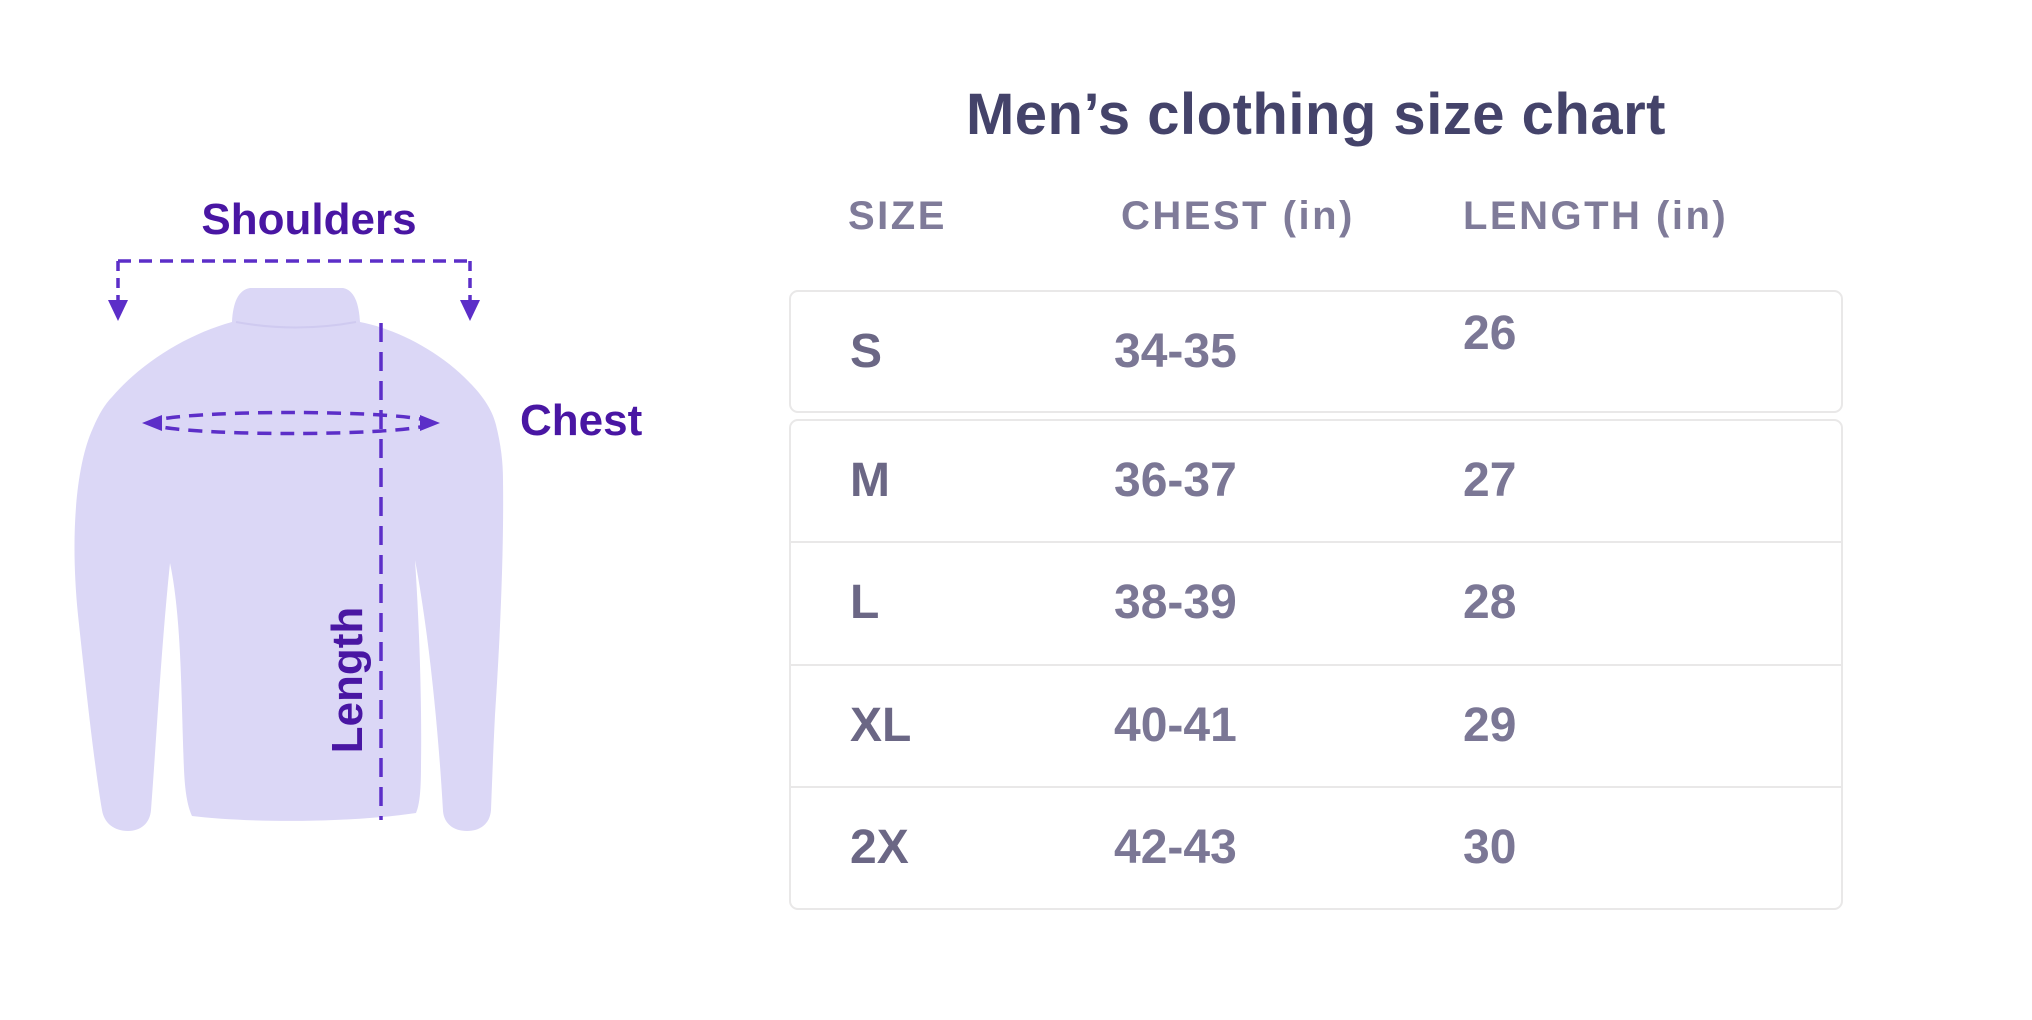  Describe the element at coordinates (1238, 216) in the screenshot. I see `column-header-chest: CHEST (in)` at that location.